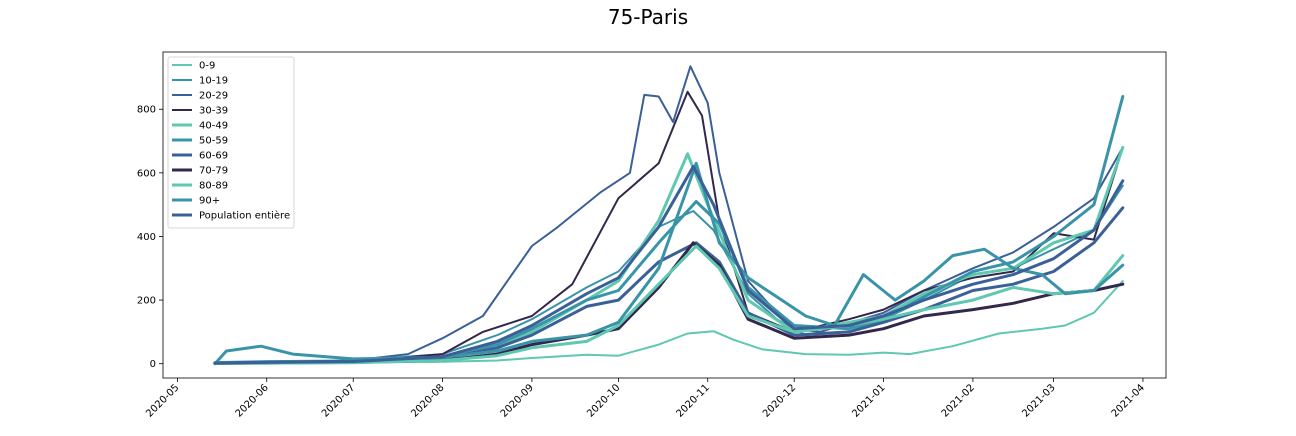  I want to click on legend-label: 10-19, so click(213, 81).